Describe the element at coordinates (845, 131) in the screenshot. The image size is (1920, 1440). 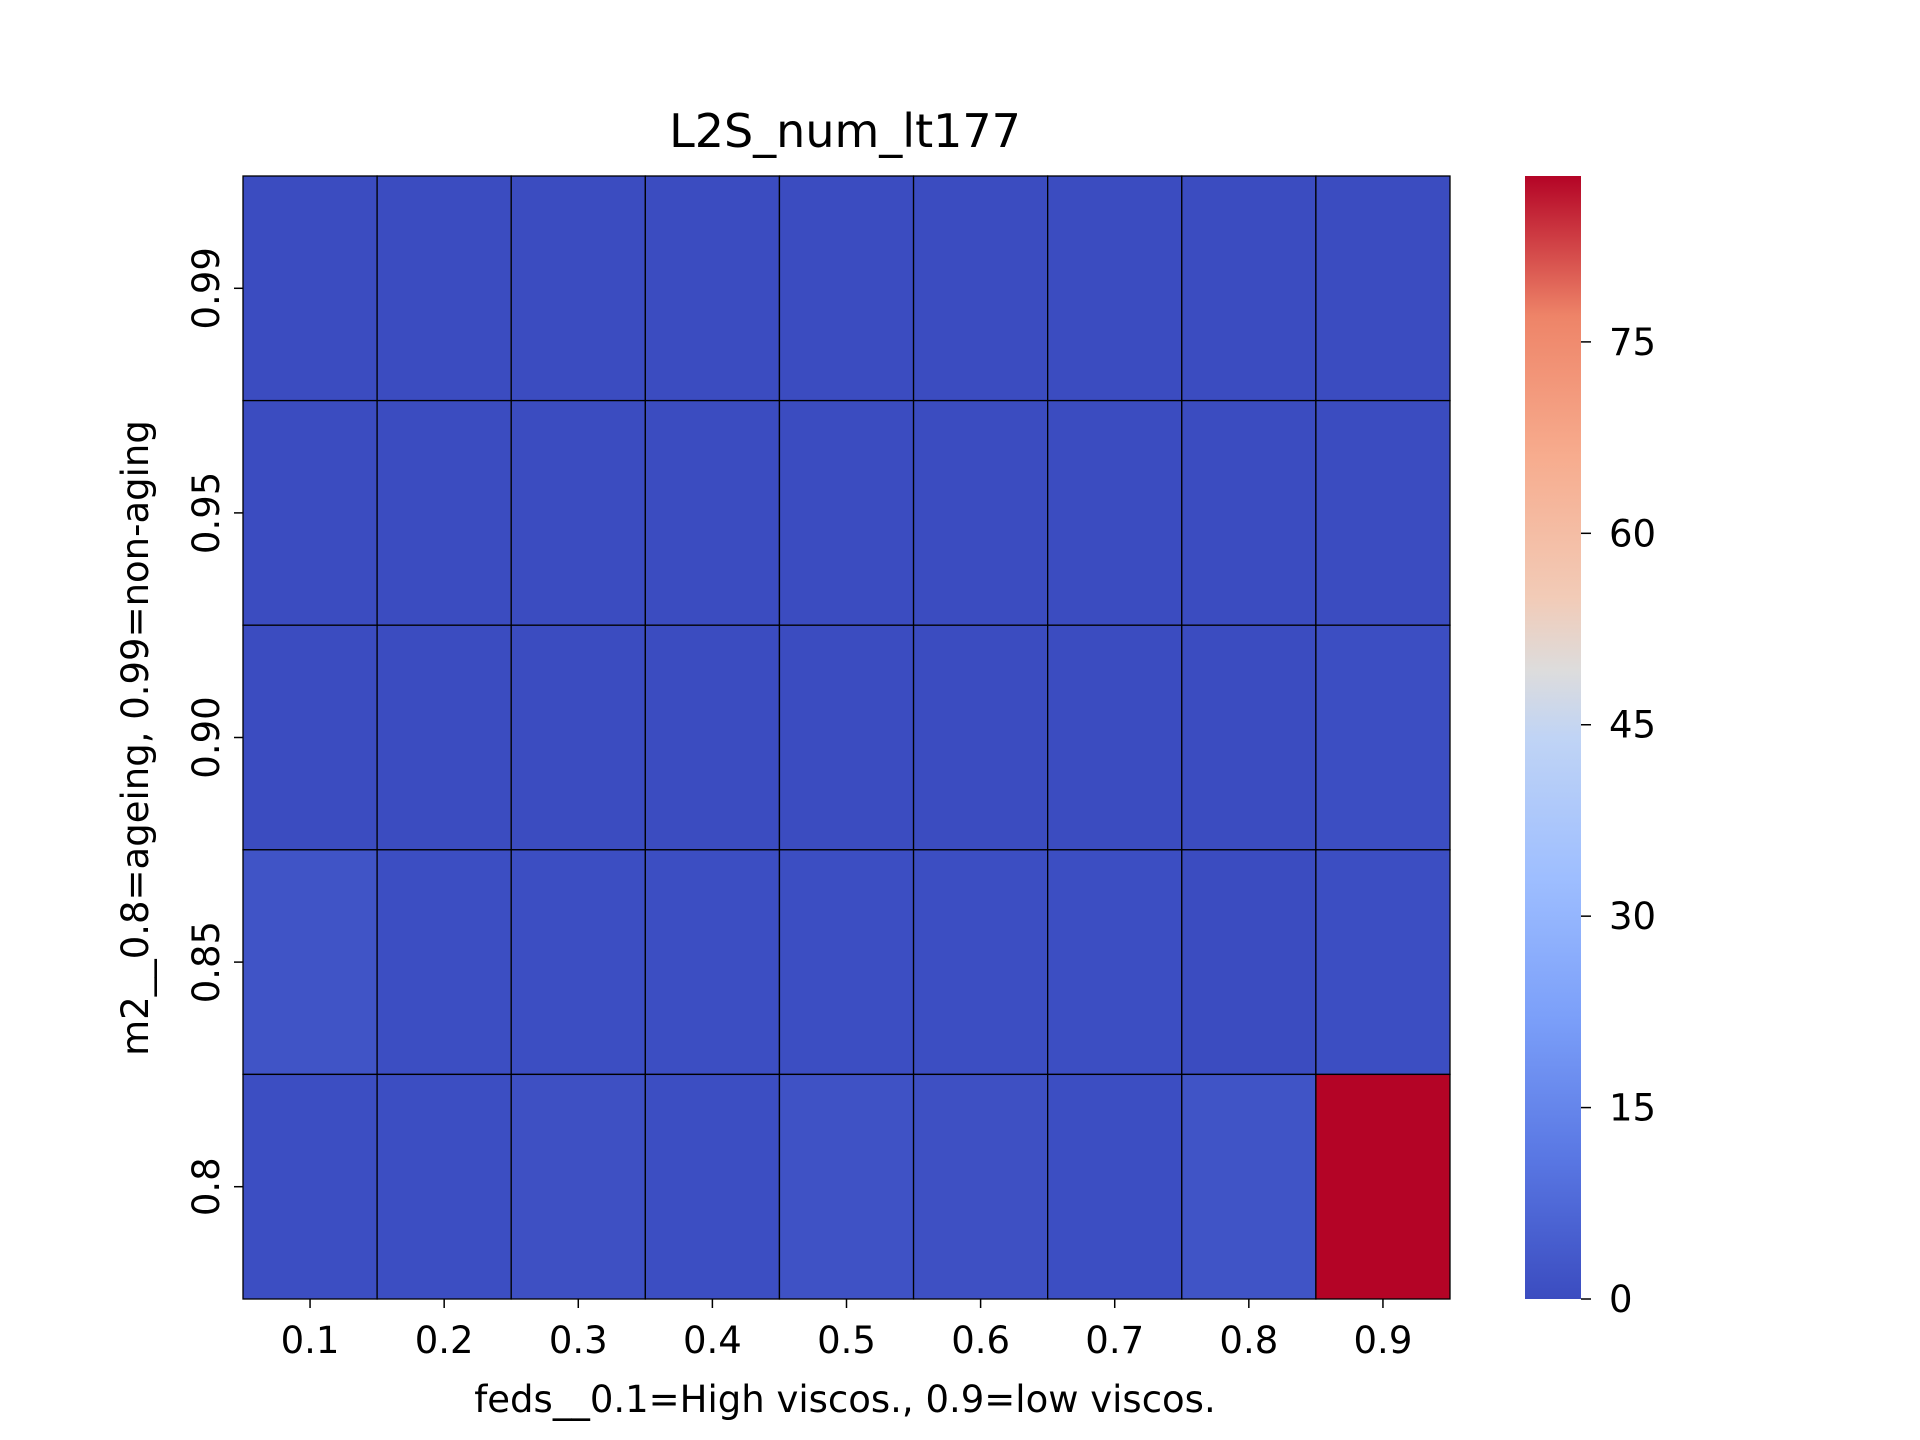
I see `chart-title: L2S_num_lt177` at that location.